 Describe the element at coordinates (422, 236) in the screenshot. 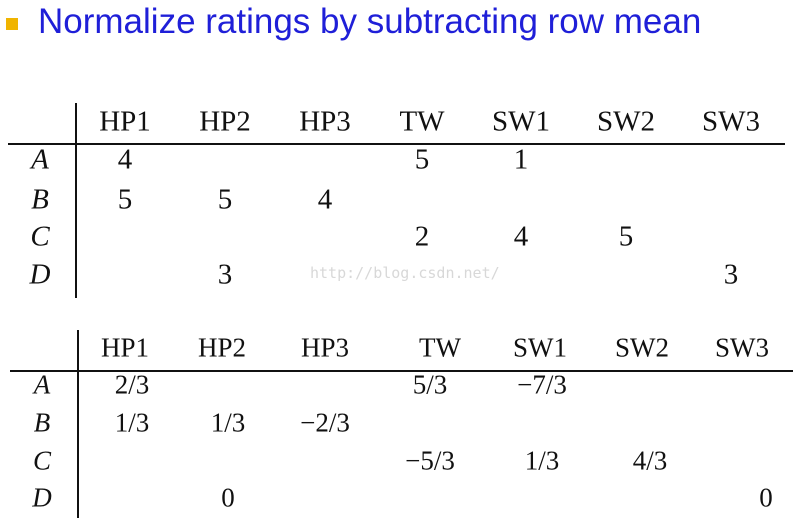

I see `table-cell: 2` at that location.